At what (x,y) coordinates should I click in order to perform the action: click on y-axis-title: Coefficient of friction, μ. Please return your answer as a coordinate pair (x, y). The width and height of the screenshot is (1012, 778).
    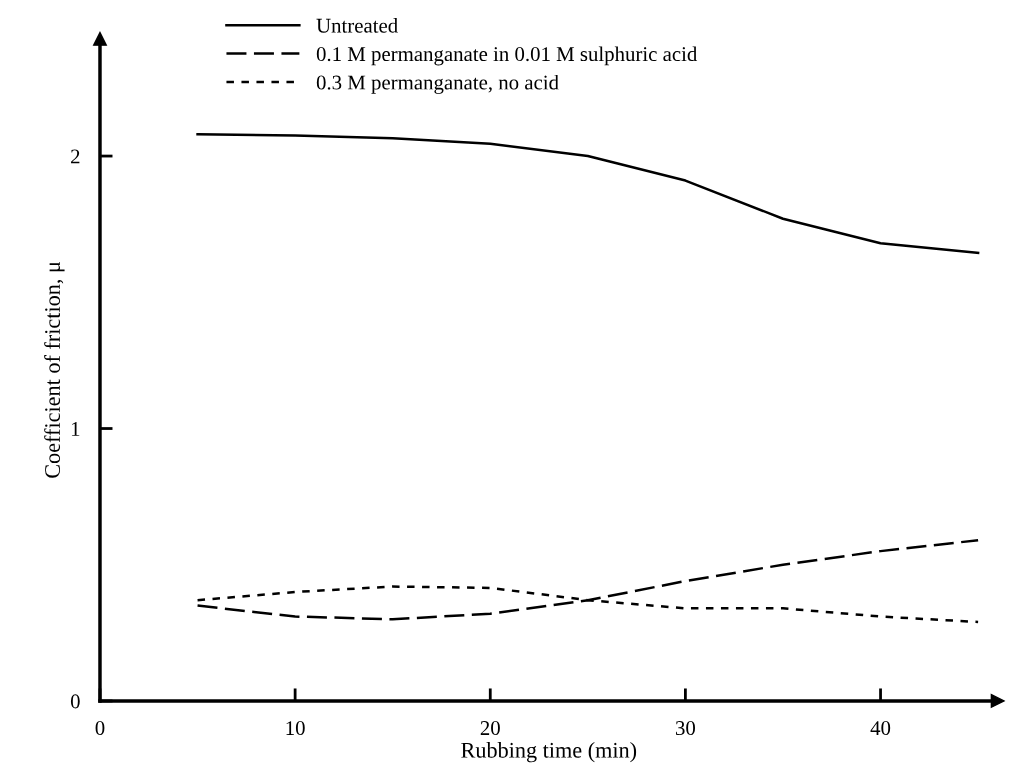
    Looking at the image, I should click on (54, 370).